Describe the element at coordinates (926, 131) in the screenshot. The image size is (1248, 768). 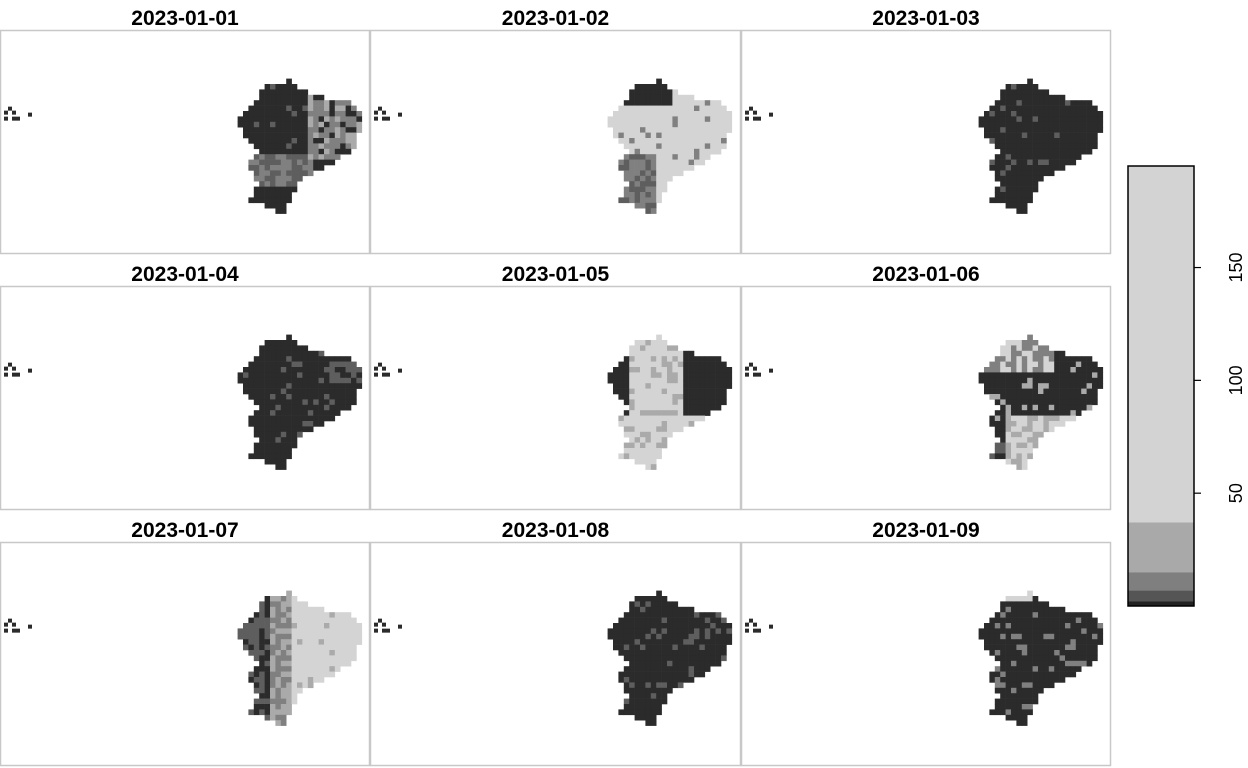
I see `facet-panel: 2023-01-03` at that location.